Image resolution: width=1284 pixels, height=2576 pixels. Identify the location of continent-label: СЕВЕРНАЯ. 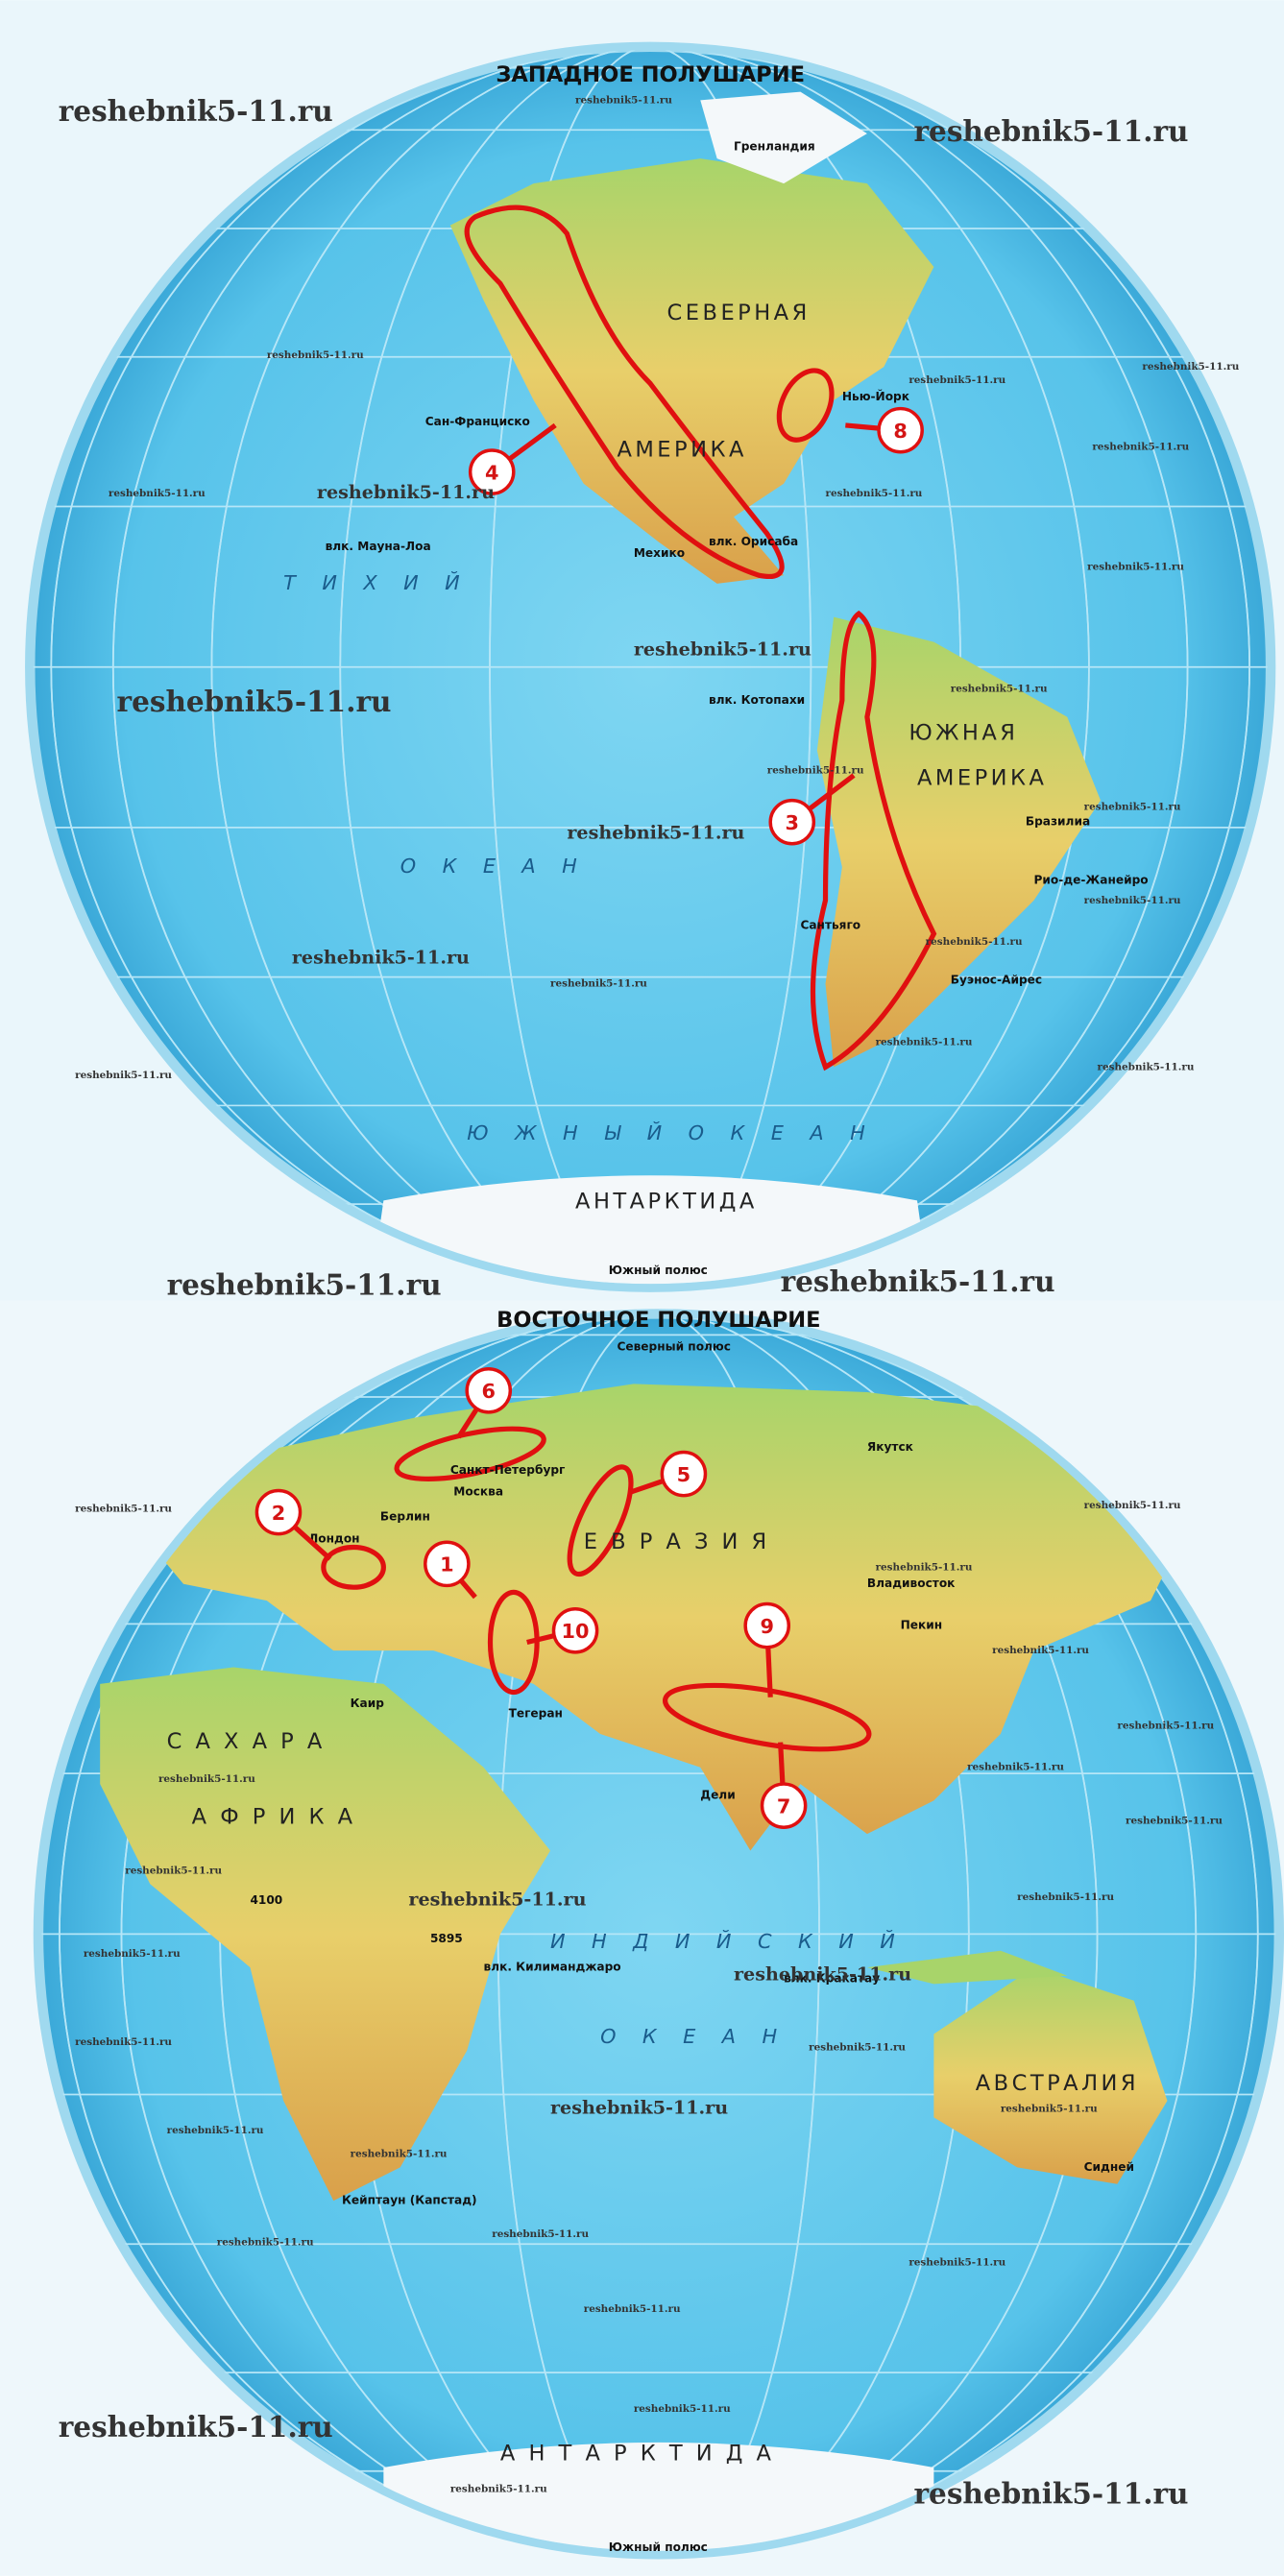
(739, 313).